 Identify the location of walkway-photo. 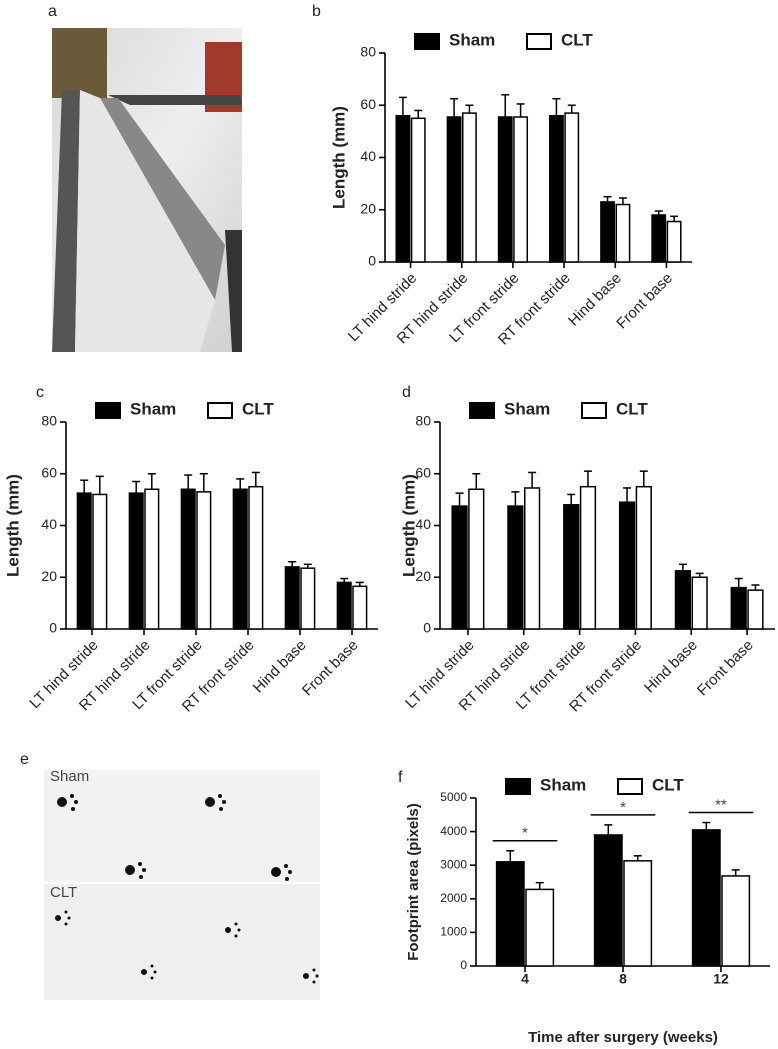
(147, 190).